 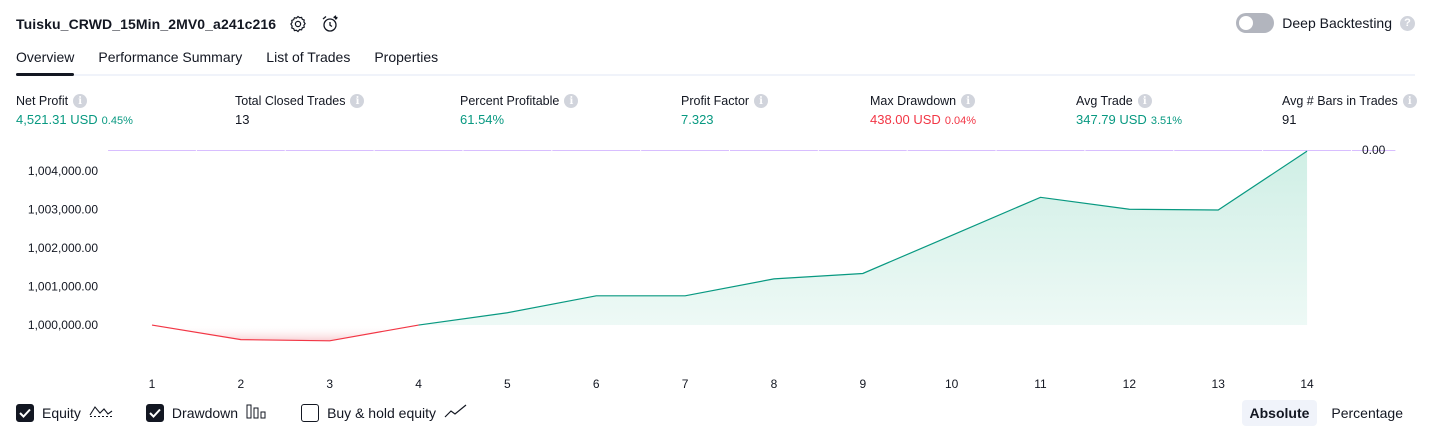 I want to click on x-axis-tick-label: 12, so click(x=1130, y=384).